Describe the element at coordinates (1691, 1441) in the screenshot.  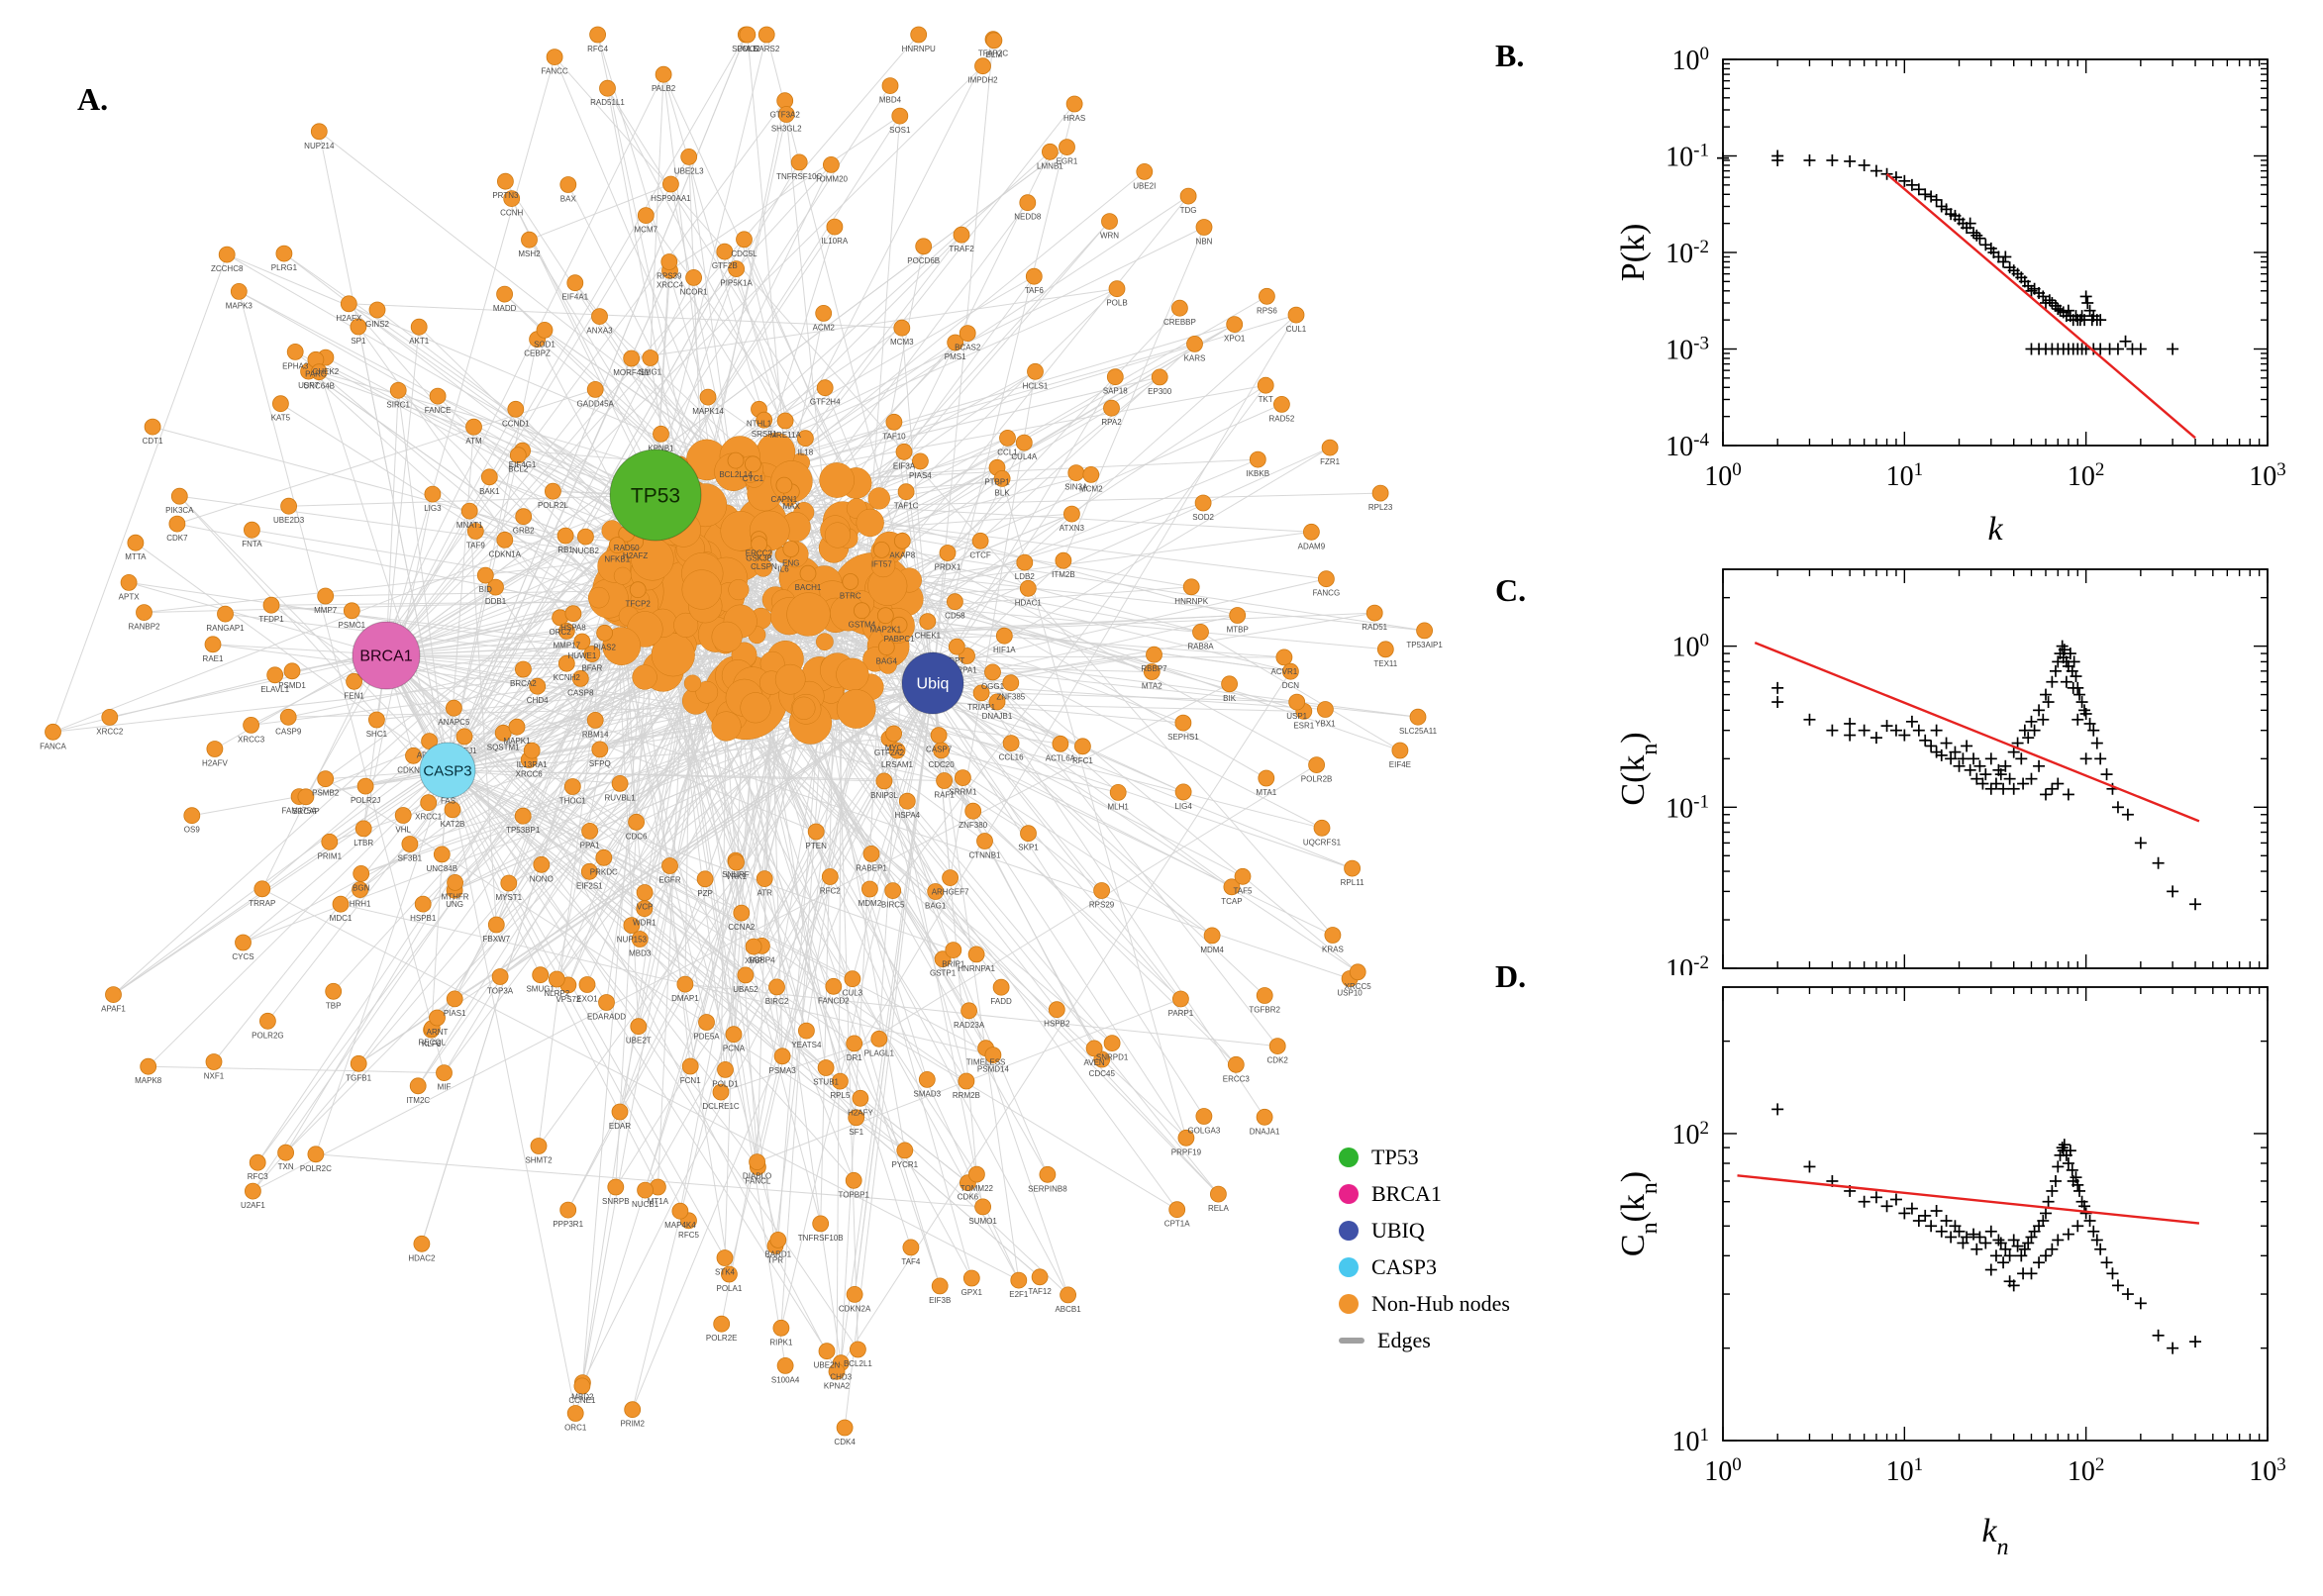
I see `axis-tick-label: 10¹` at that location.